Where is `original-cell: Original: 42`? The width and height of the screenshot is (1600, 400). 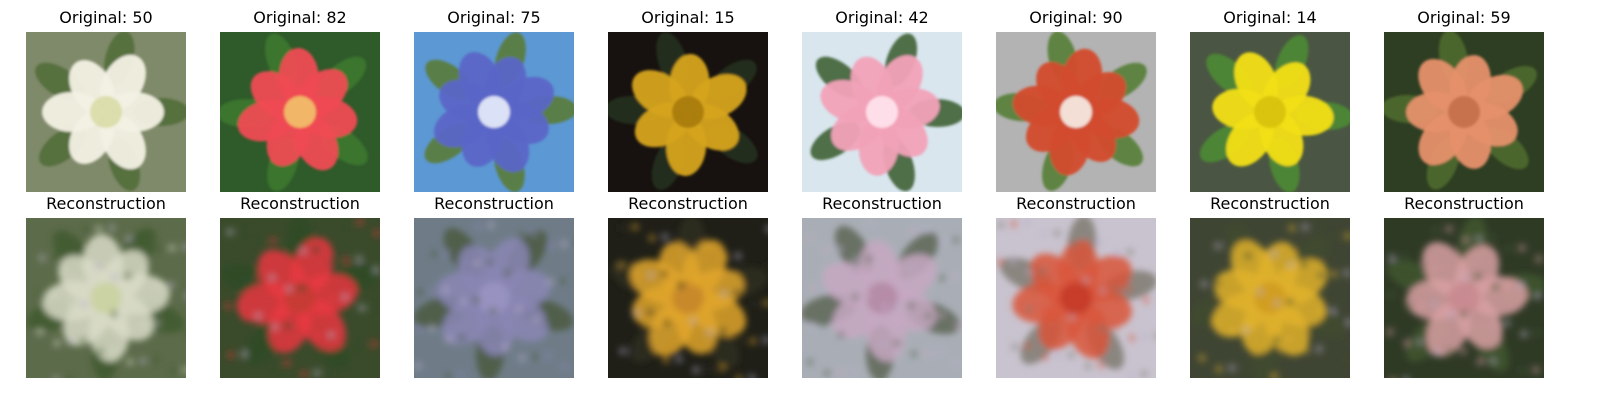 original-cell: Original: 42 is located at coordinates (882, 100).